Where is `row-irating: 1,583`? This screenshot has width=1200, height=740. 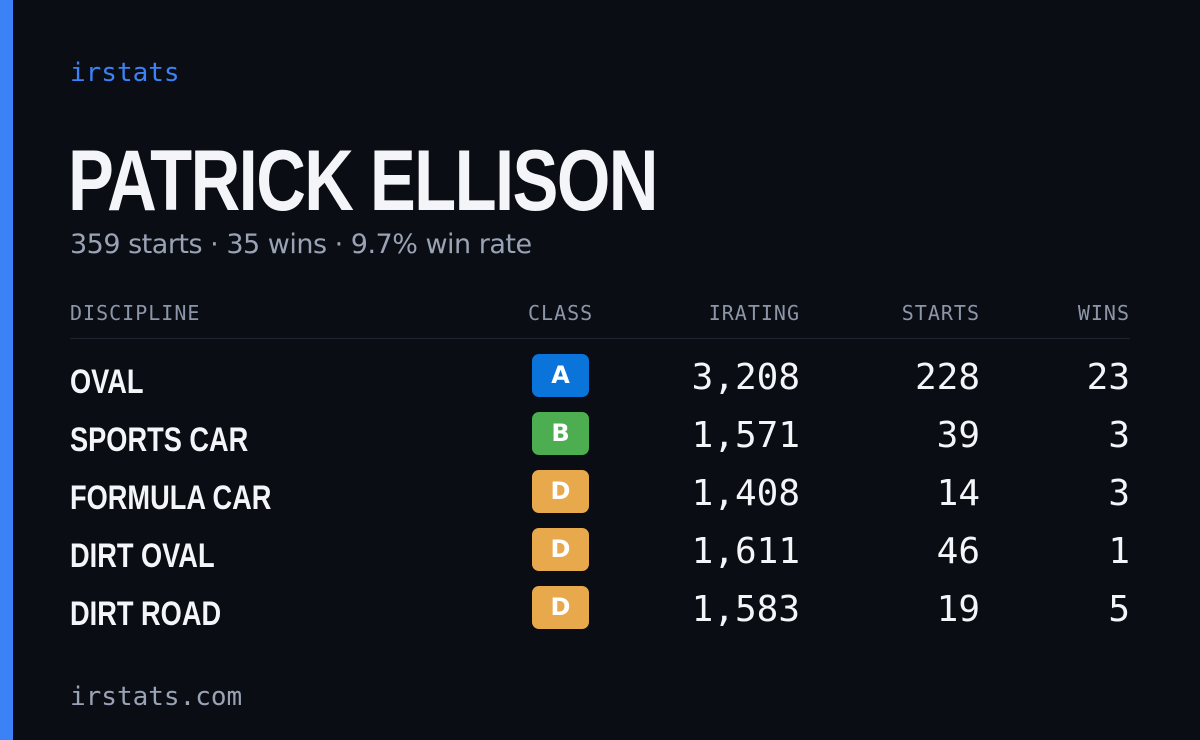 row-irating: 1,583 is located at coordinates (745, 609).